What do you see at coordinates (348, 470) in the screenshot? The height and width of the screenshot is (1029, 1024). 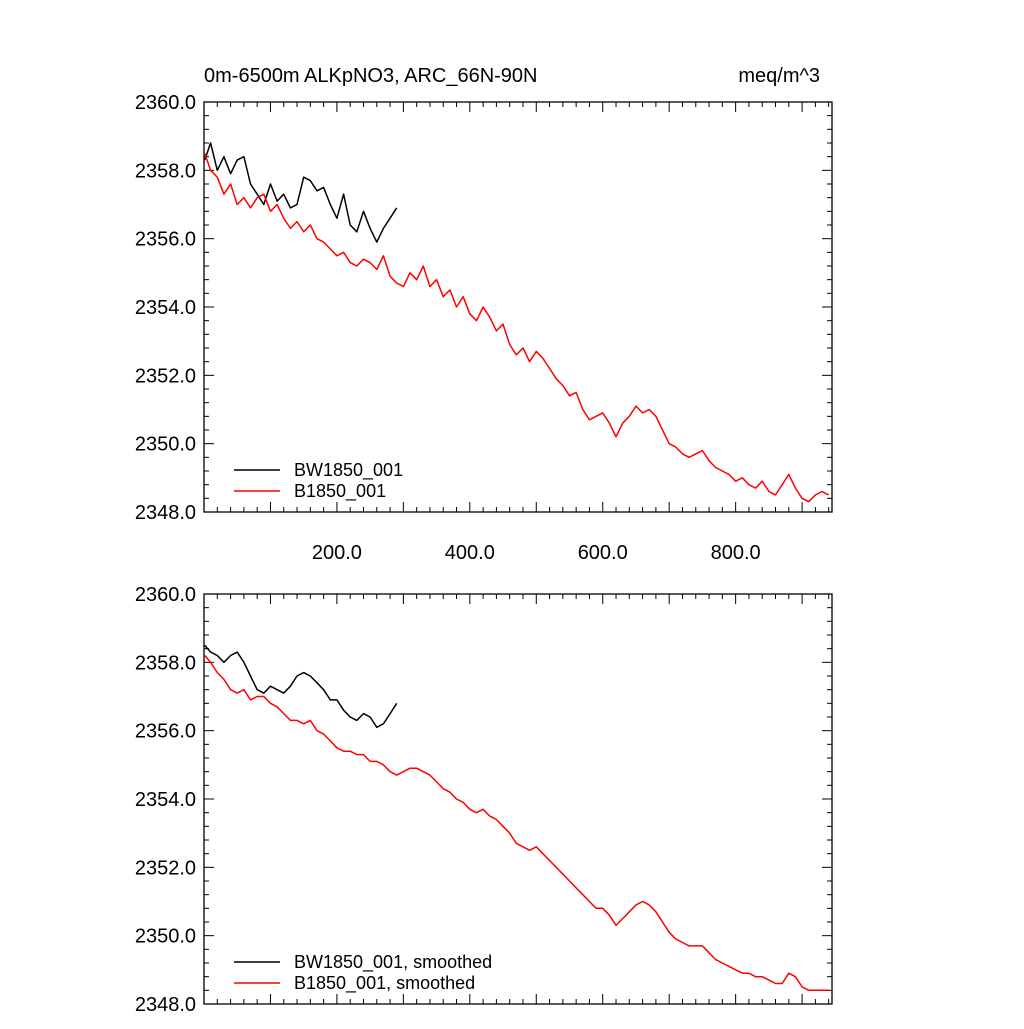 I see `legend-label-bw1850: BW1850_001` at bounding box center [348, 470].